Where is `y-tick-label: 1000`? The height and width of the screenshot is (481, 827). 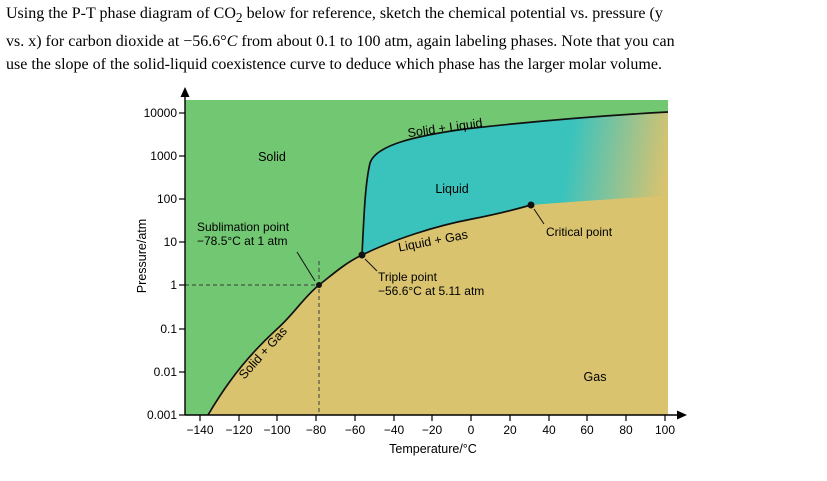 y-tick-label: 1000 is located at coordinates (163, 156).